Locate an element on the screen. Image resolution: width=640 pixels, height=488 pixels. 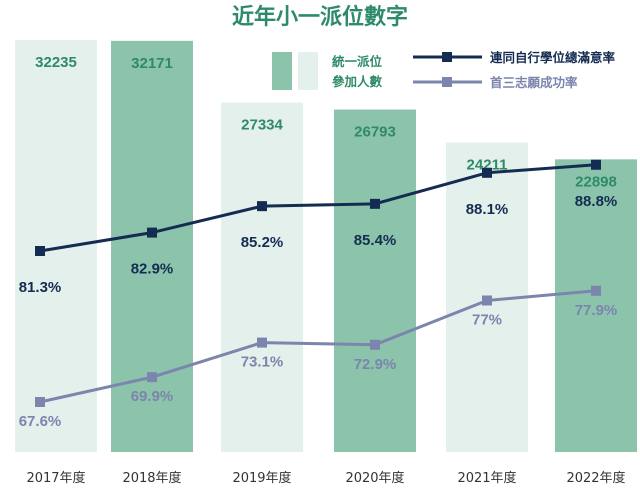
chart-title: 近年小一派位數字 is located at coordinates (320, 17).